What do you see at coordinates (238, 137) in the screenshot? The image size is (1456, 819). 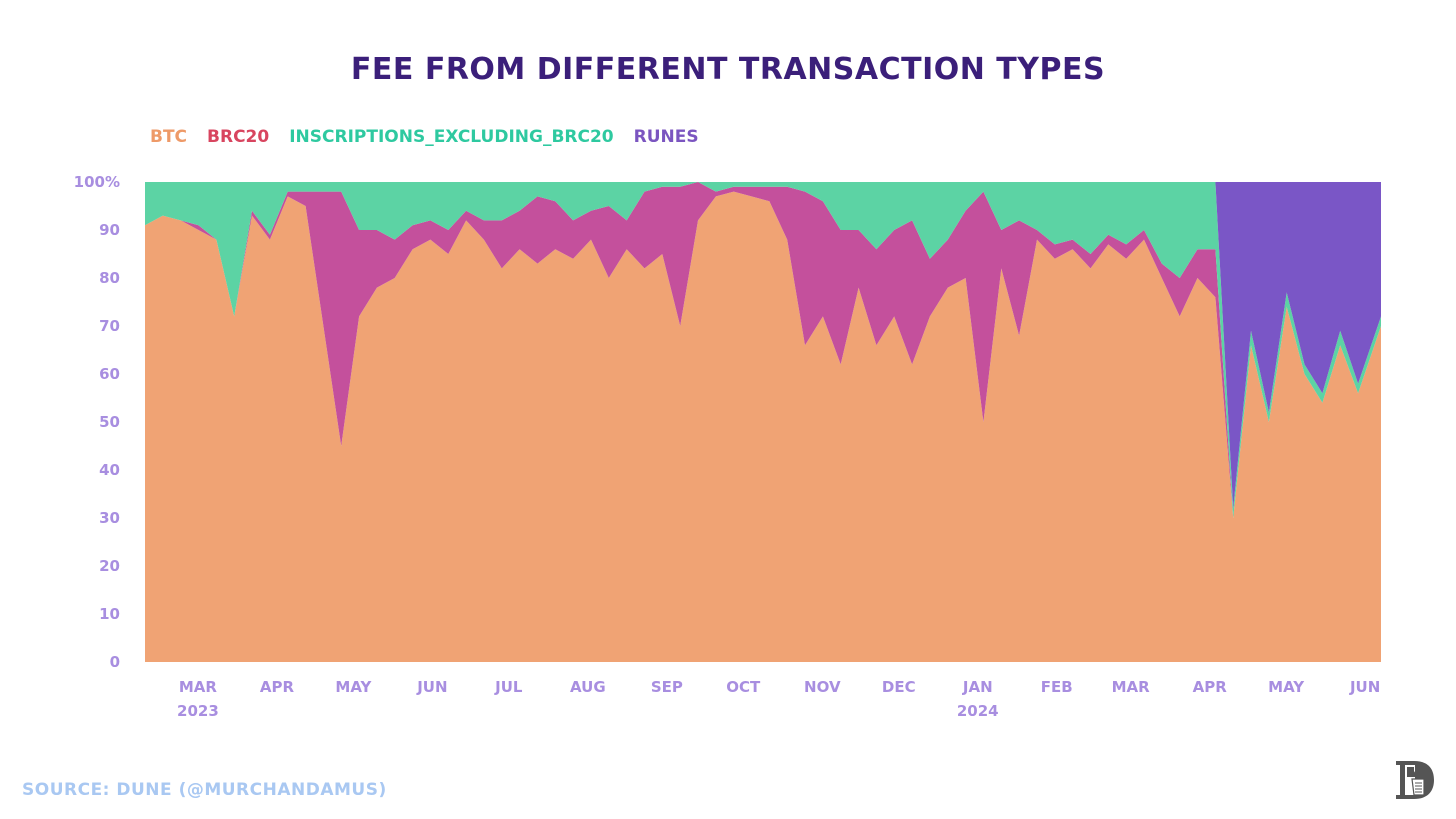 I see `legend-item-brc20: BRC20` at bounding box center [238, 137].